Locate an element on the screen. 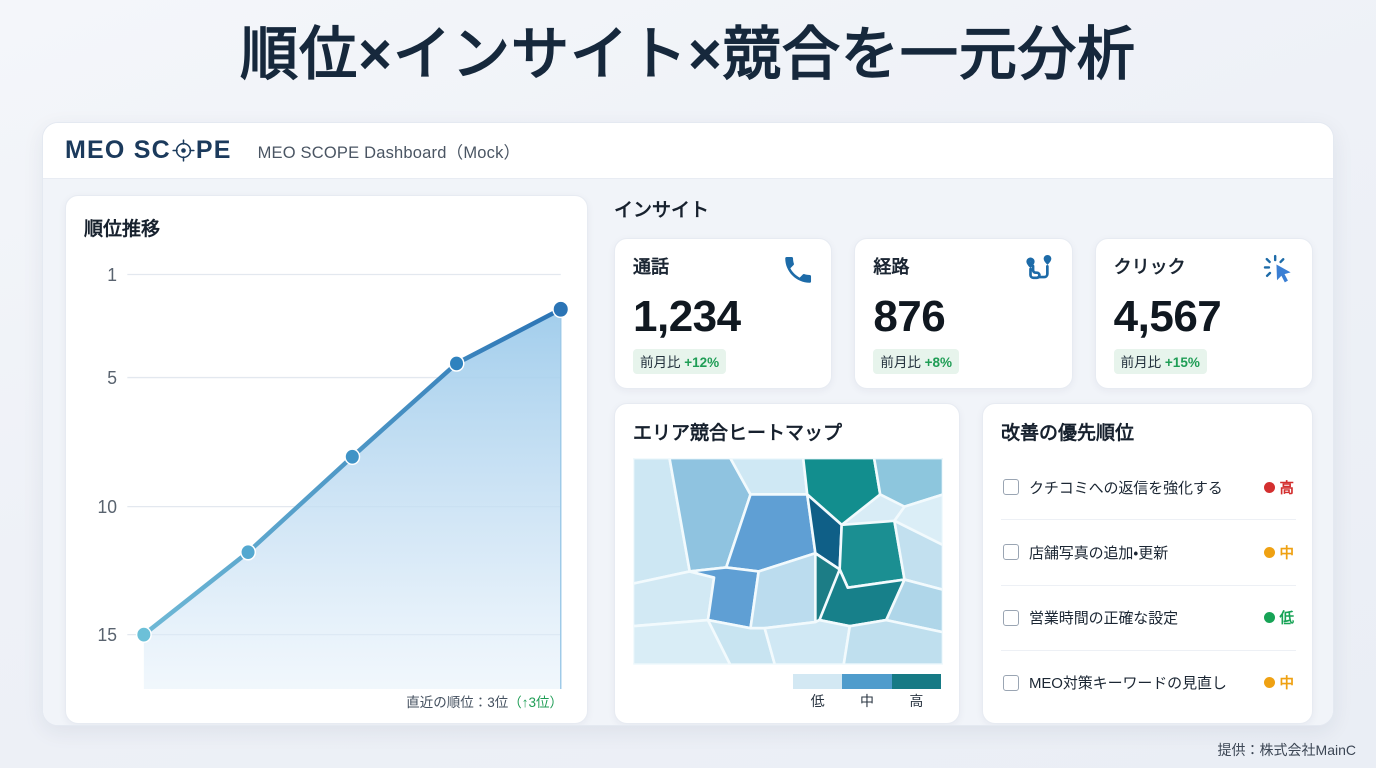  rank-chart-footnote-delta: （↑3位） is located at coordinates (535, 702).